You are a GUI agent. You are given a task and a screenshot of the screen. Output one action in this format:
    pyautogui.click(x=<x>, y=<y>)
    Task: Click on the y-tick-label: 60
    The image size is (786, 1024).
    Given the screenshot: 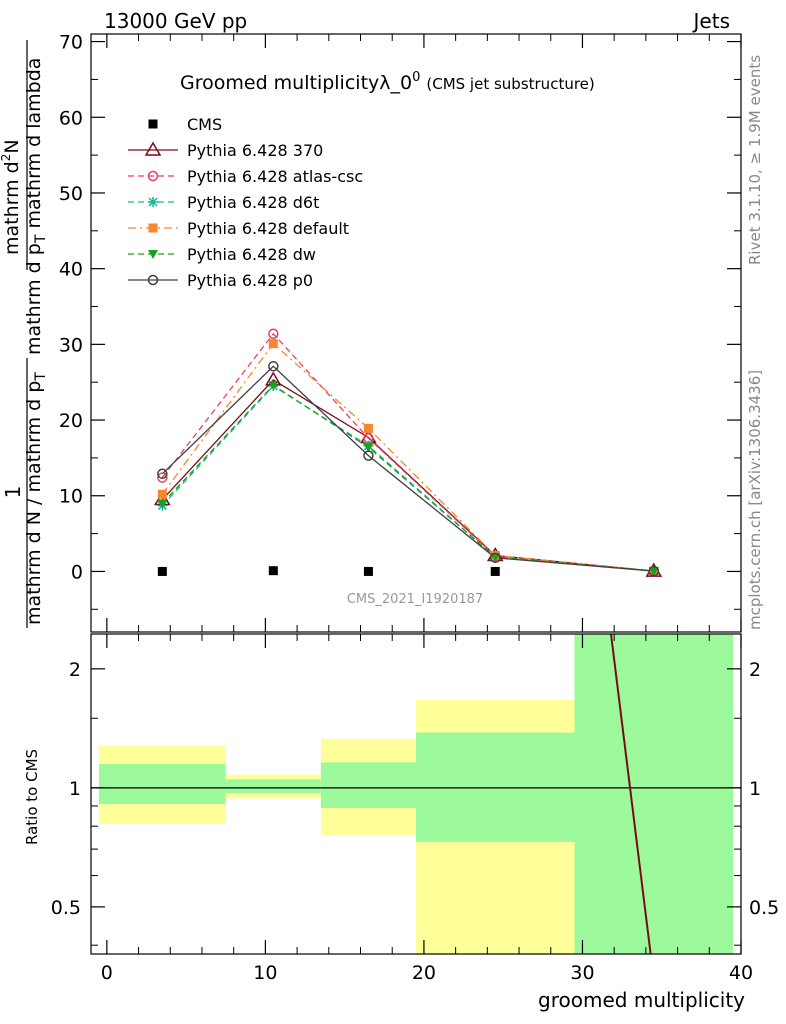 What is the action you would take?
    pyautogui.click(x=71, y=118)
    